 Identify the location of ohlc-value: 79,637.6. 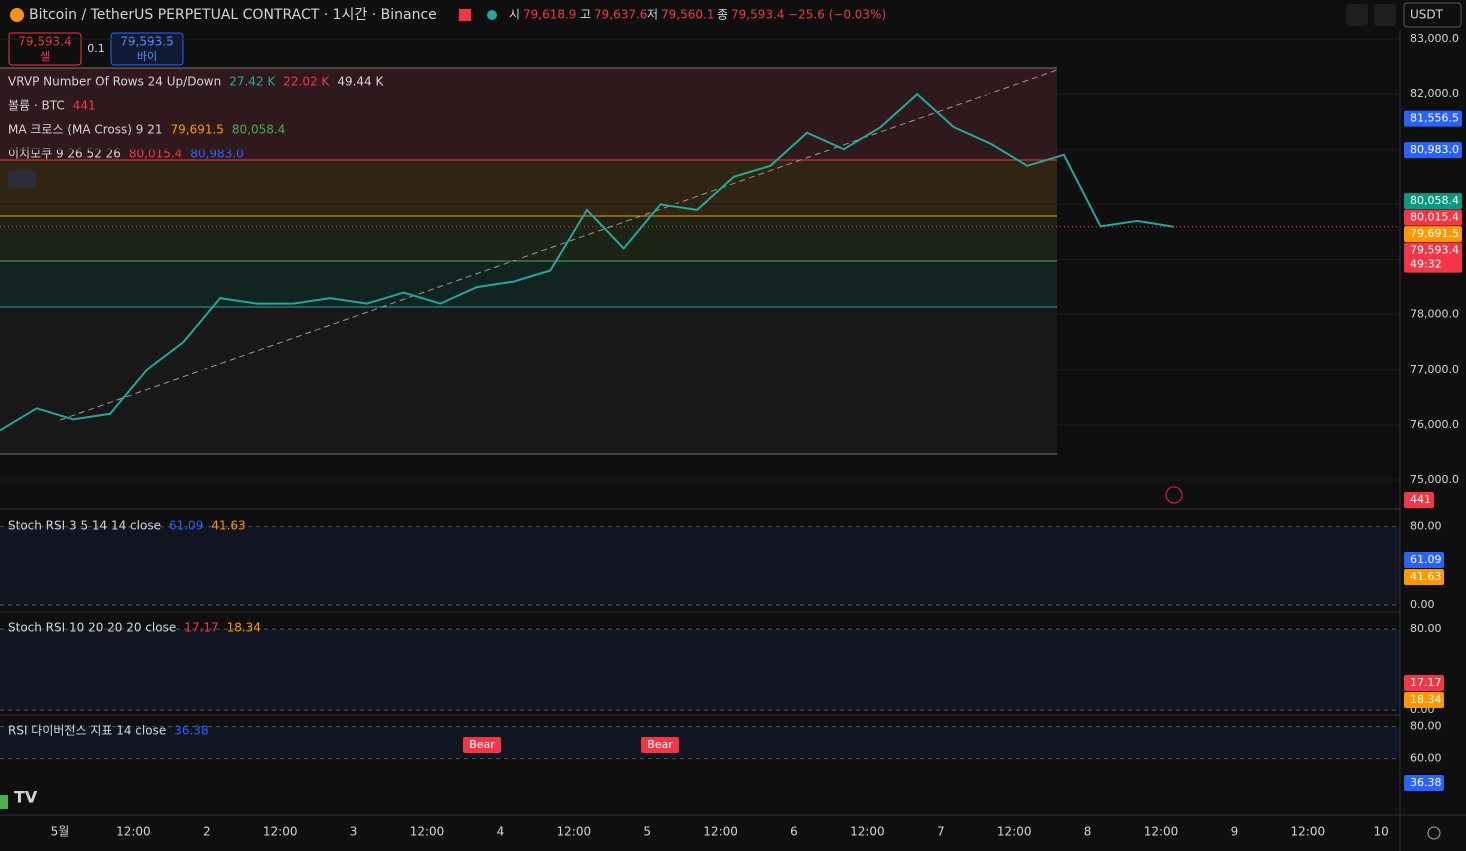
(620, 15).